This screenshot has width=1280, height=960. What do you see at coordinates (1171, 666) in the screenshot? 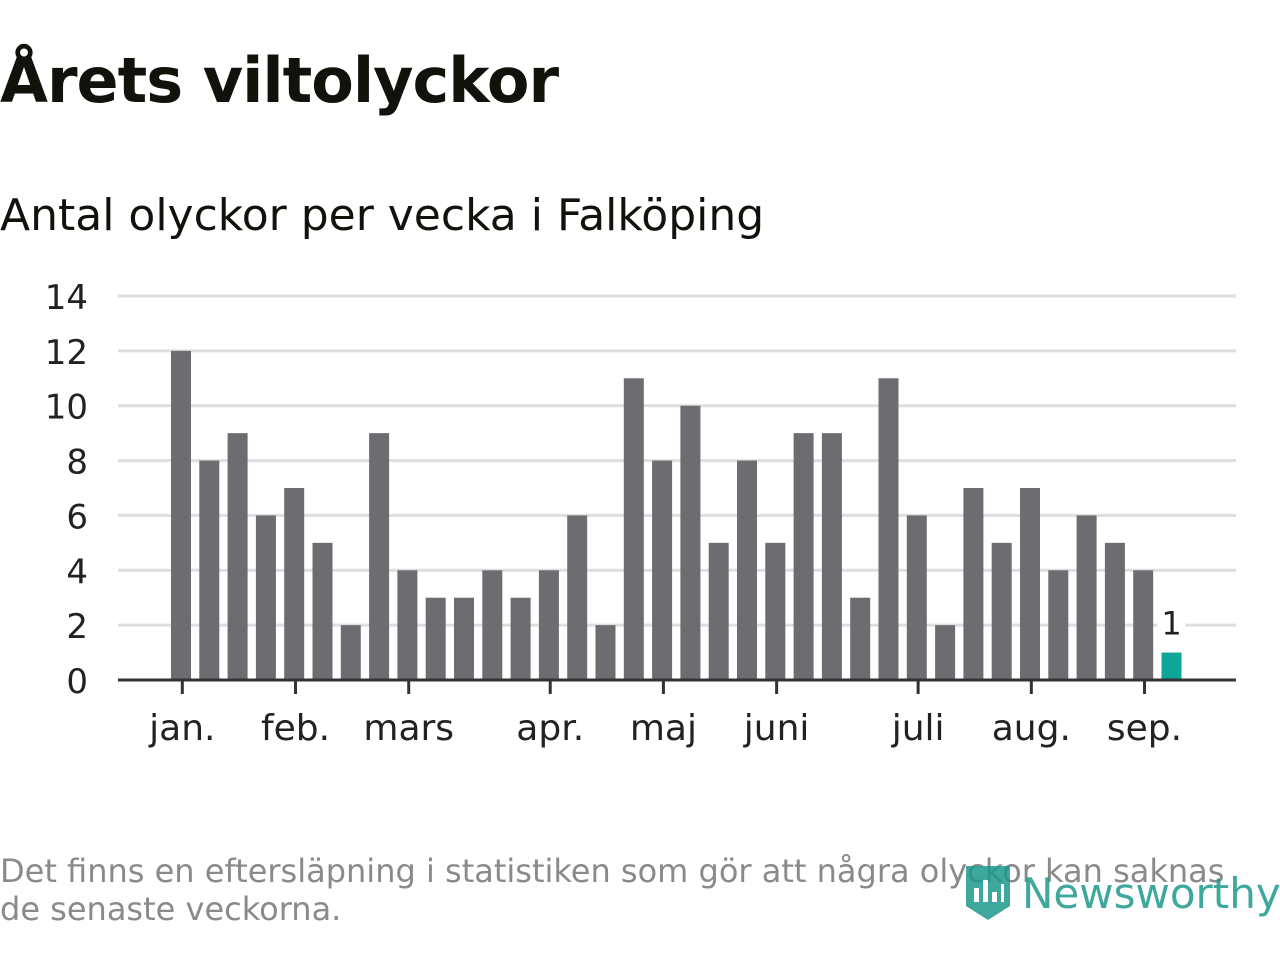
I see `bar-highlight` at bounding box center [1171, 666].